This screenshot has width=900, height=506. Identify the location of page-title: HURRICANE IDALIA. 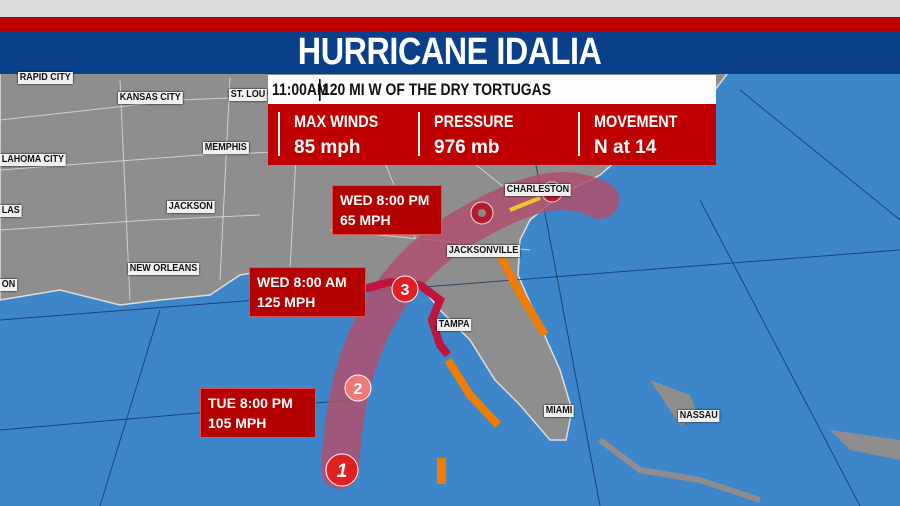
(450, 52).